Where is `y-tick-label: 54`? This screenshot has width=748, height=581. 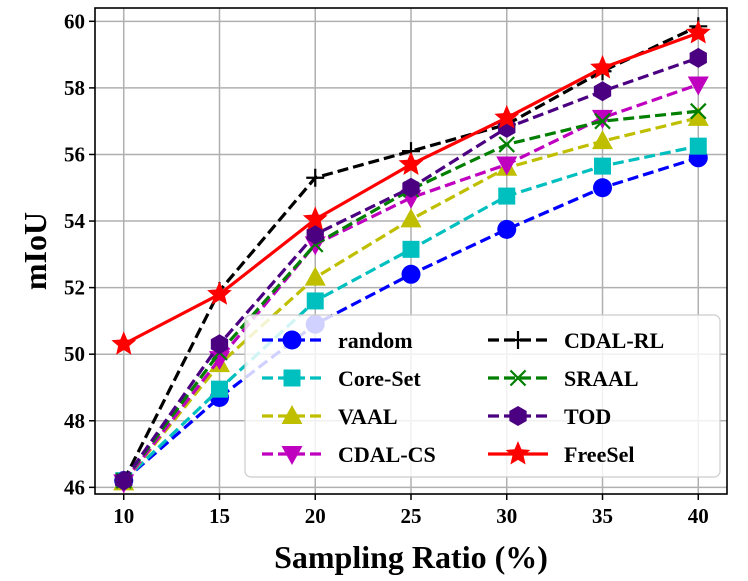
y-tick-label: 54 is located at coordinates (75, 221).